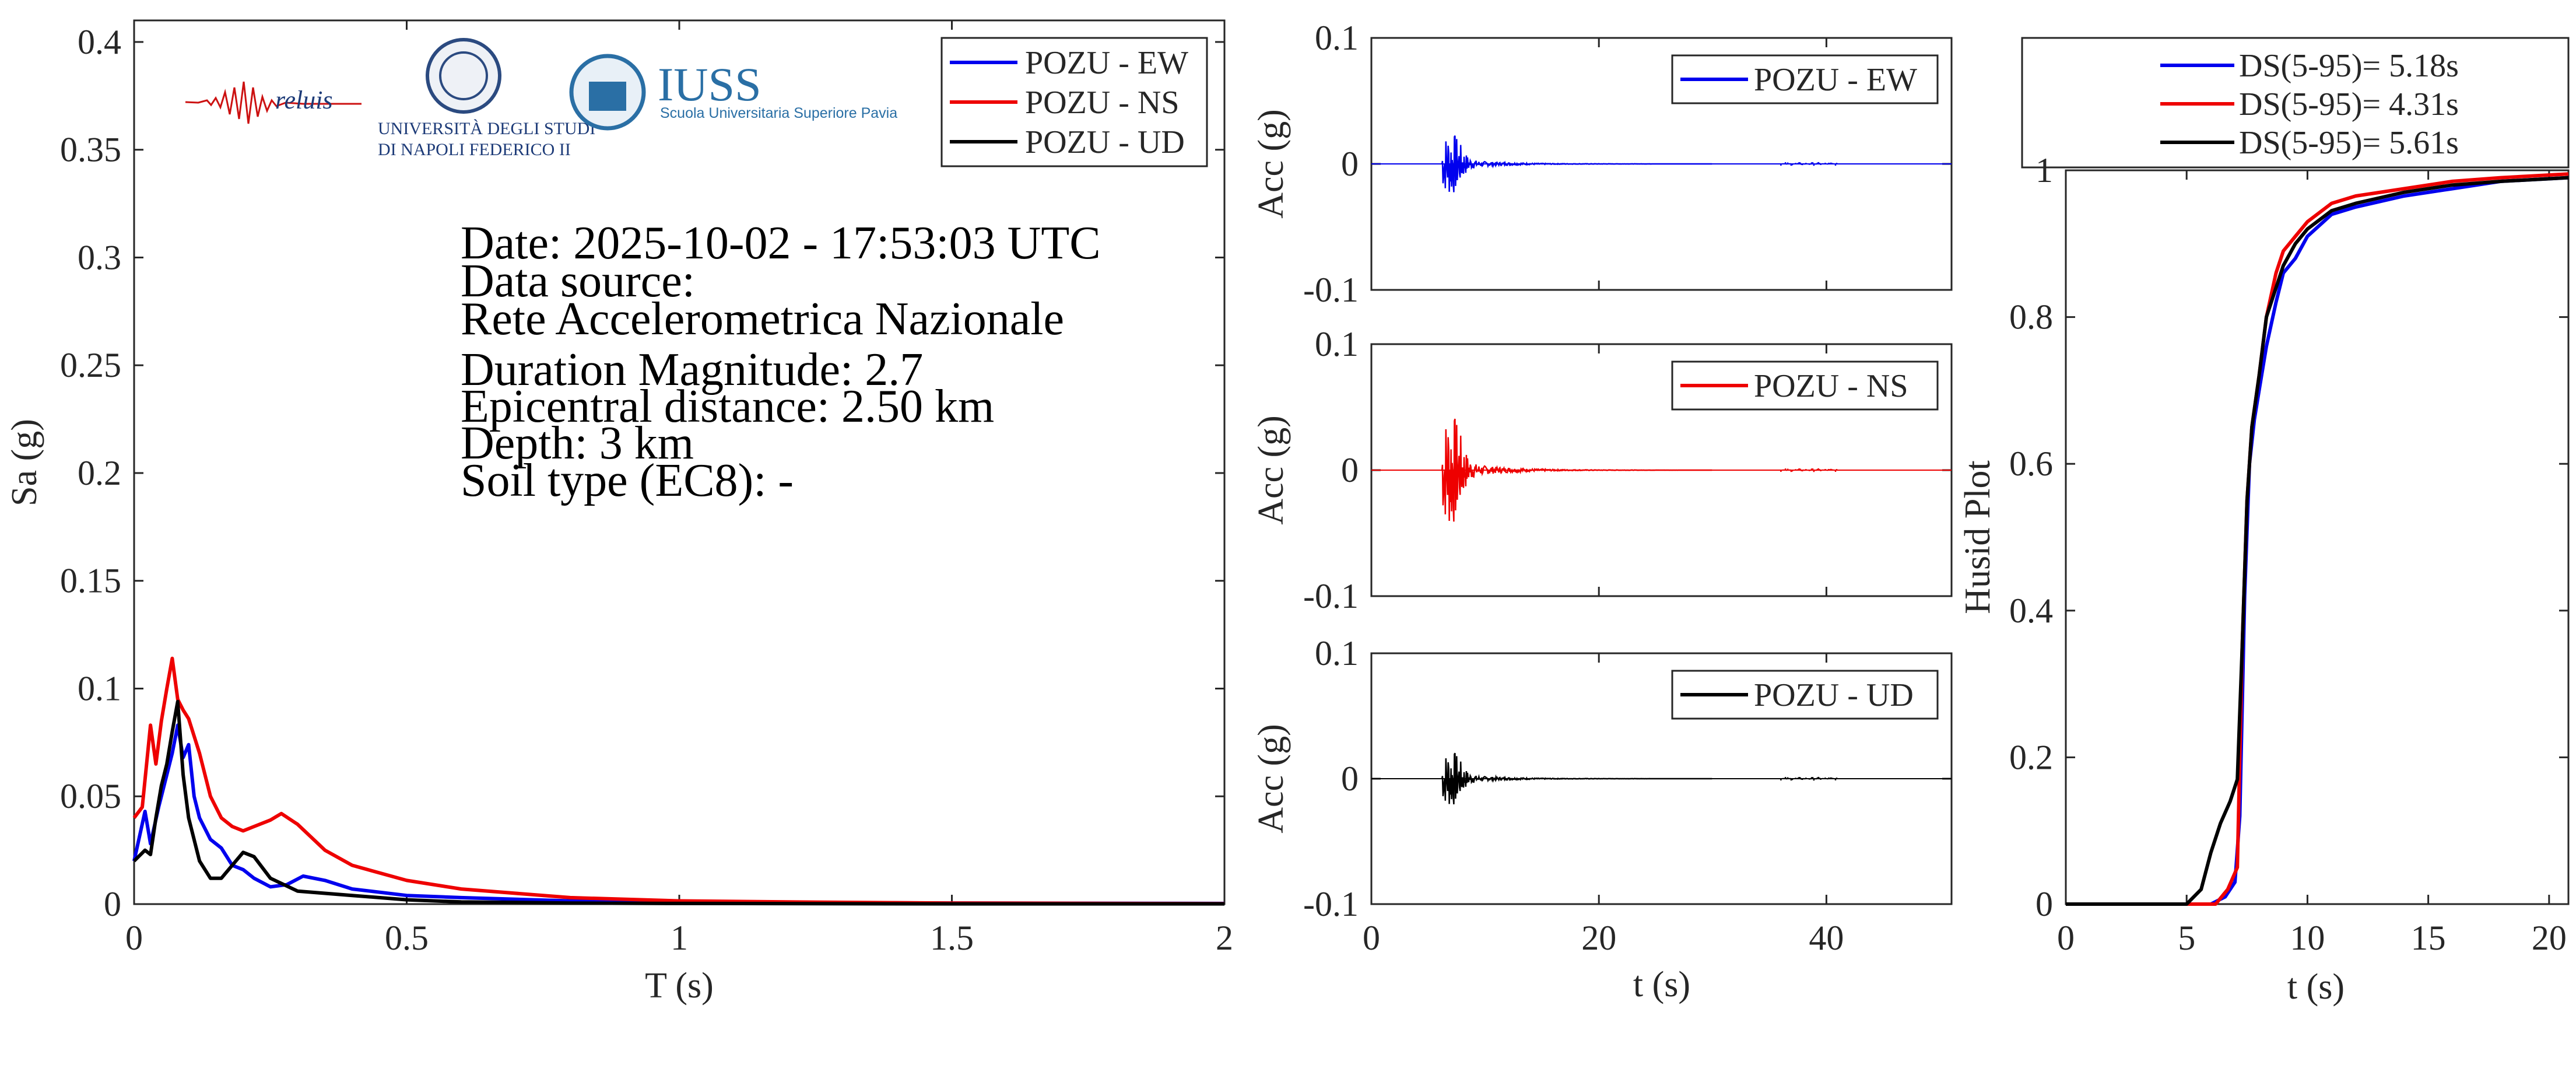 This screenshot has height=1082, width=2576. What do you see at coordinates (762, 319) in the screenshot?
I see `info-source: Rete Accelerometrica Nazionale` at bounding box center [762, 319].